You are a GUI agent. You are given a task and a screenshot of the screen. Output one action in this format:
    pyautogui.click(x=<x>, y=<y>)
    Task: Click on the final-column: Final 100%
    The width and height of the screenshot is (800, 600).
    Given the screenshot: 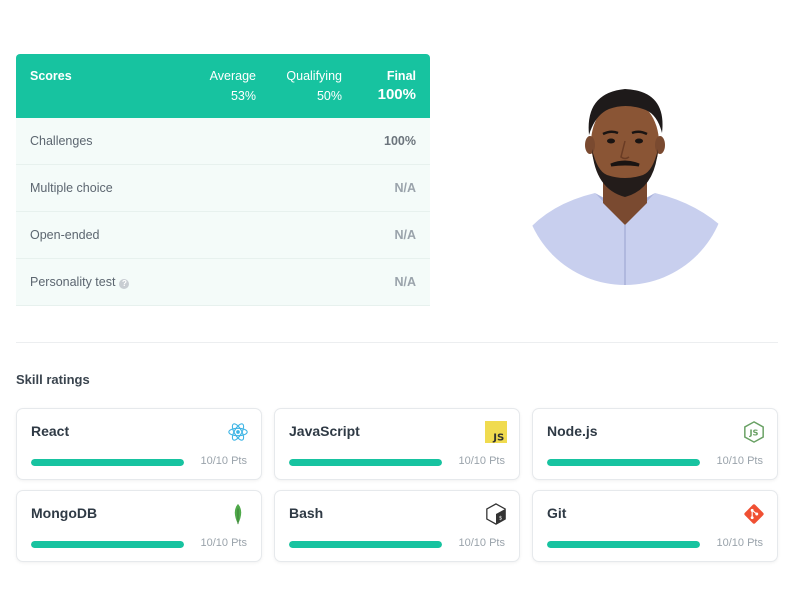 What is the action you would take?
    pyautogui.click(x=397, y=86)
    